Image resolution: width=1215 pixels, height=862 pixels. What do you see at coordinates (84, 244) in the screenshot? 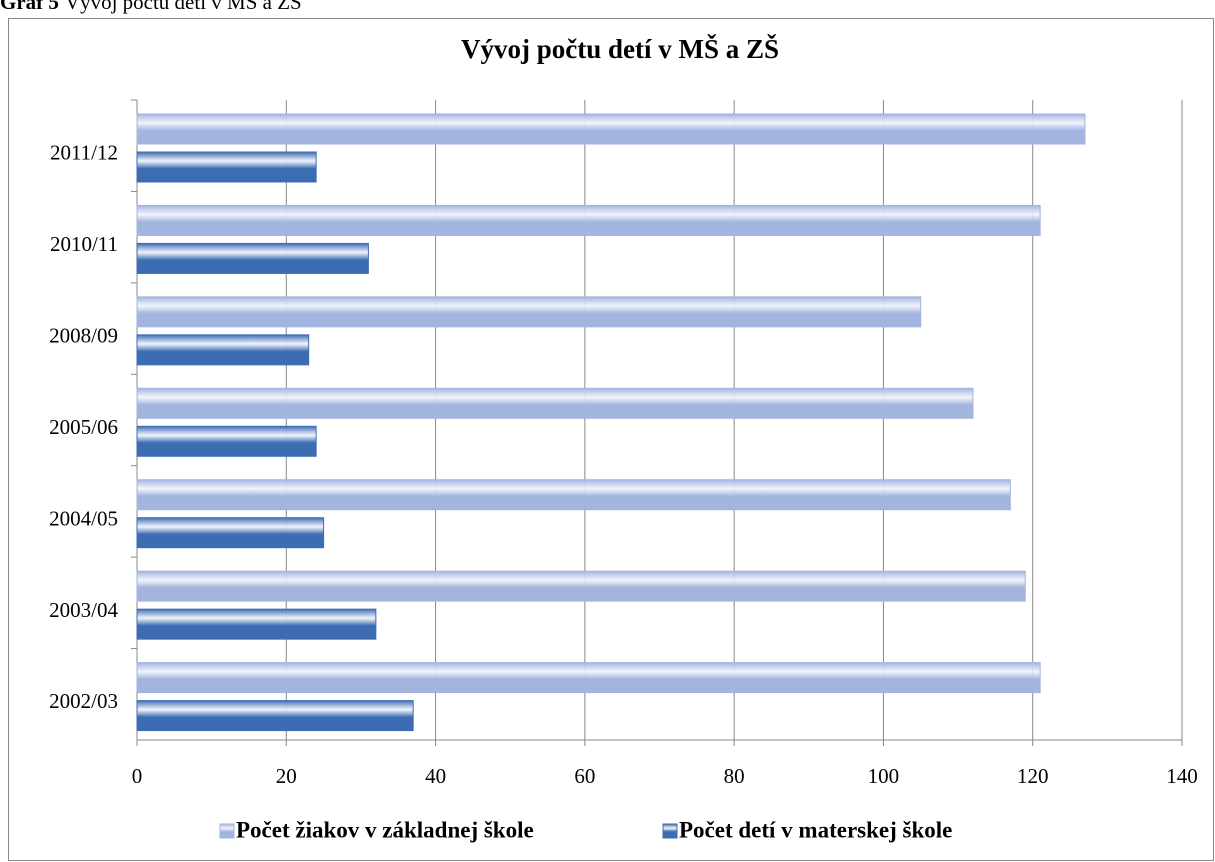
I see `y-tick-label: 2010/11` at bounding box center [84, 244].